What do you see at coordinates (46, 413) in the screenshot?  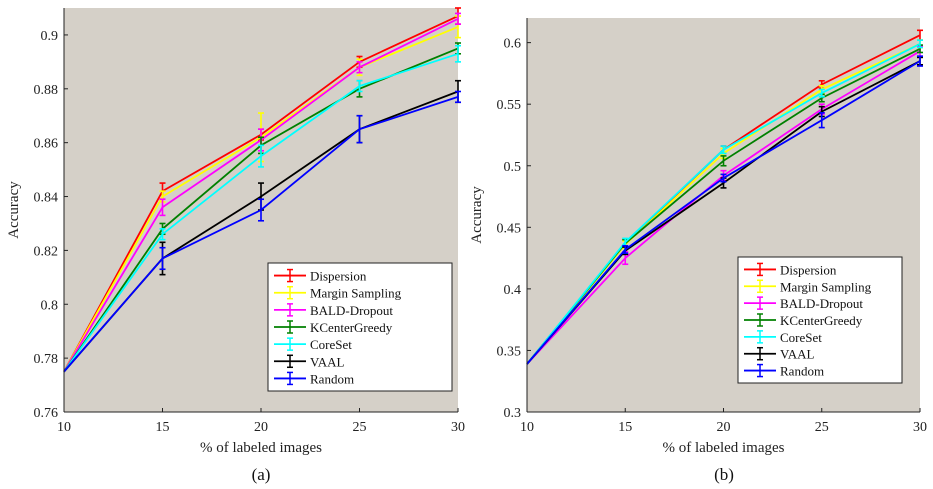 I see `y-tick-label: 0.76` at bounding box center [46, 413].